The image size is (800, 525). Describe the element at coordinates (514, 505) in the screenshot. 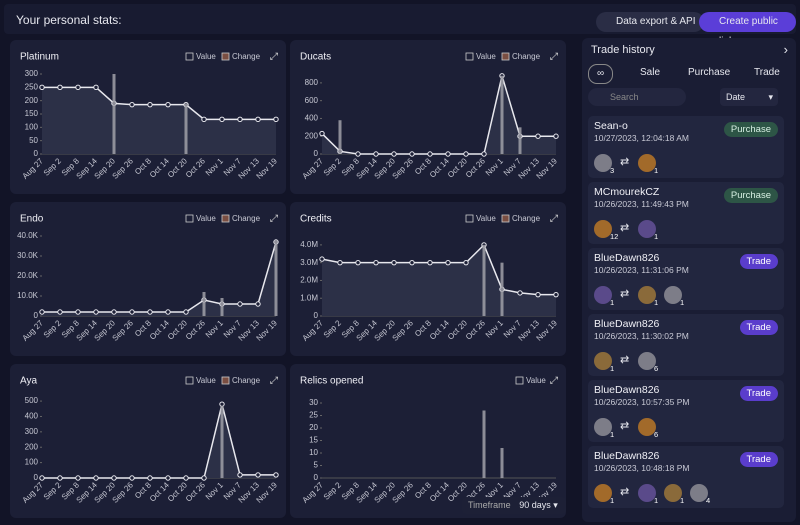

I see `timeframe: Timeframe 90 days ▾` at that location.